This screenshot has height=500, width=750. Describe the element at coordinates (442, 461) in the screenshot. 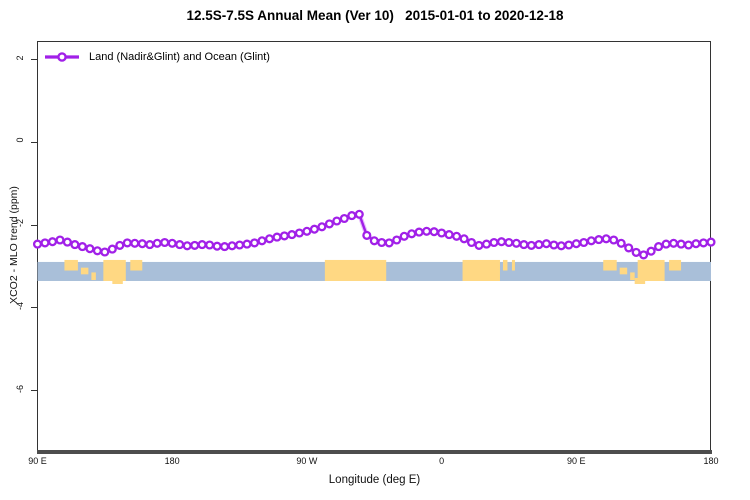

I see `x-axis-tick-label: 0` at that location.